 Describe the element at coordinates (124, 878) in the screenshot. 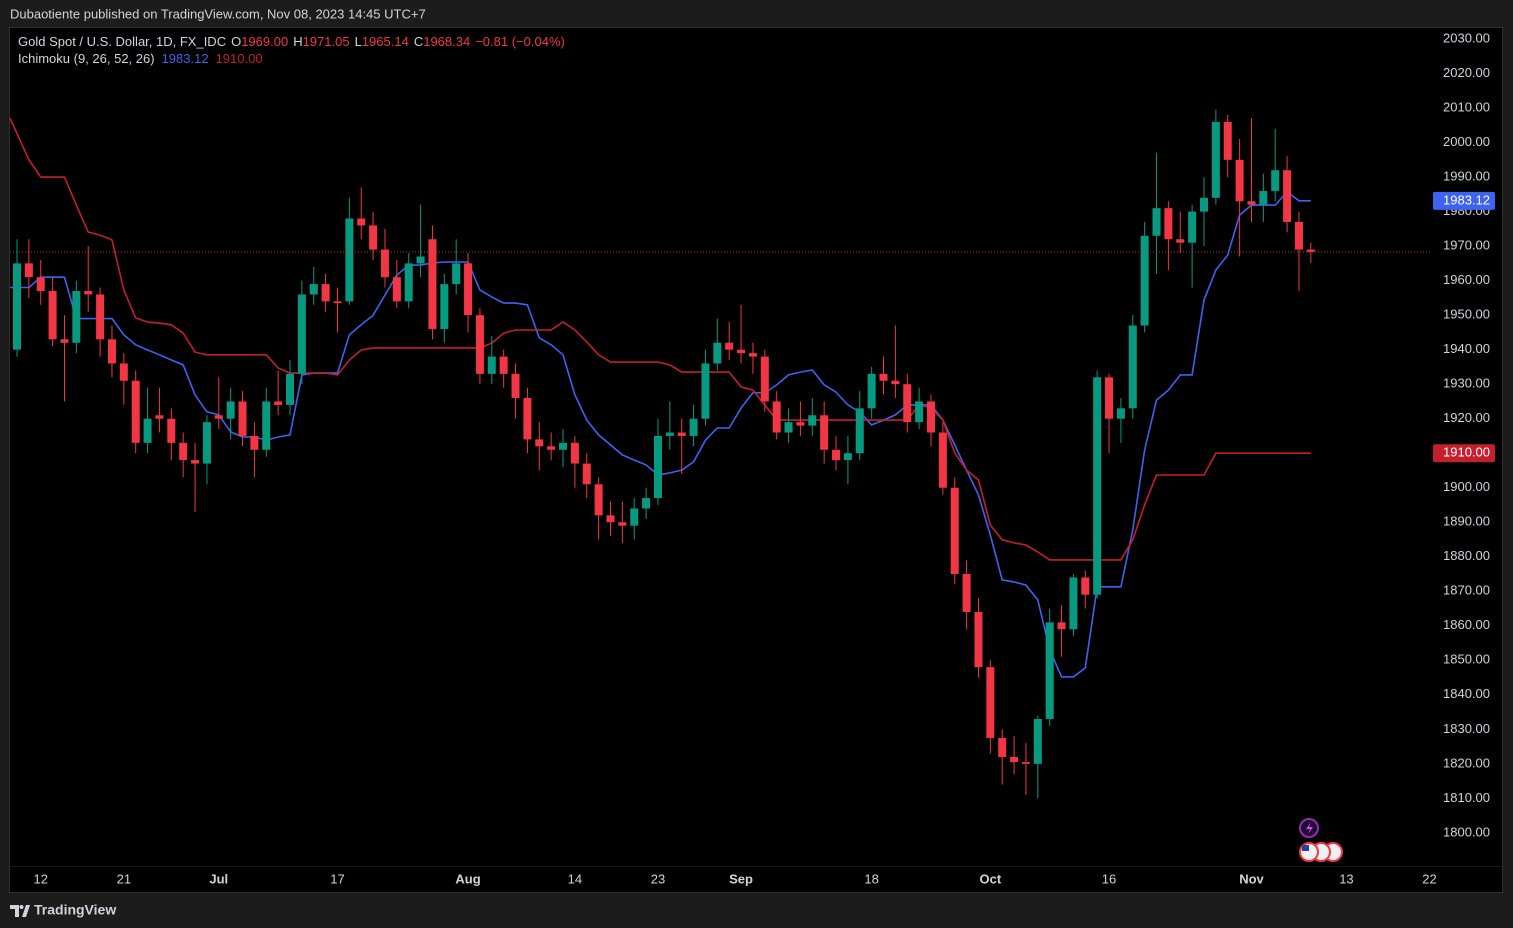

I see `x-tick-label: 21` at that location.